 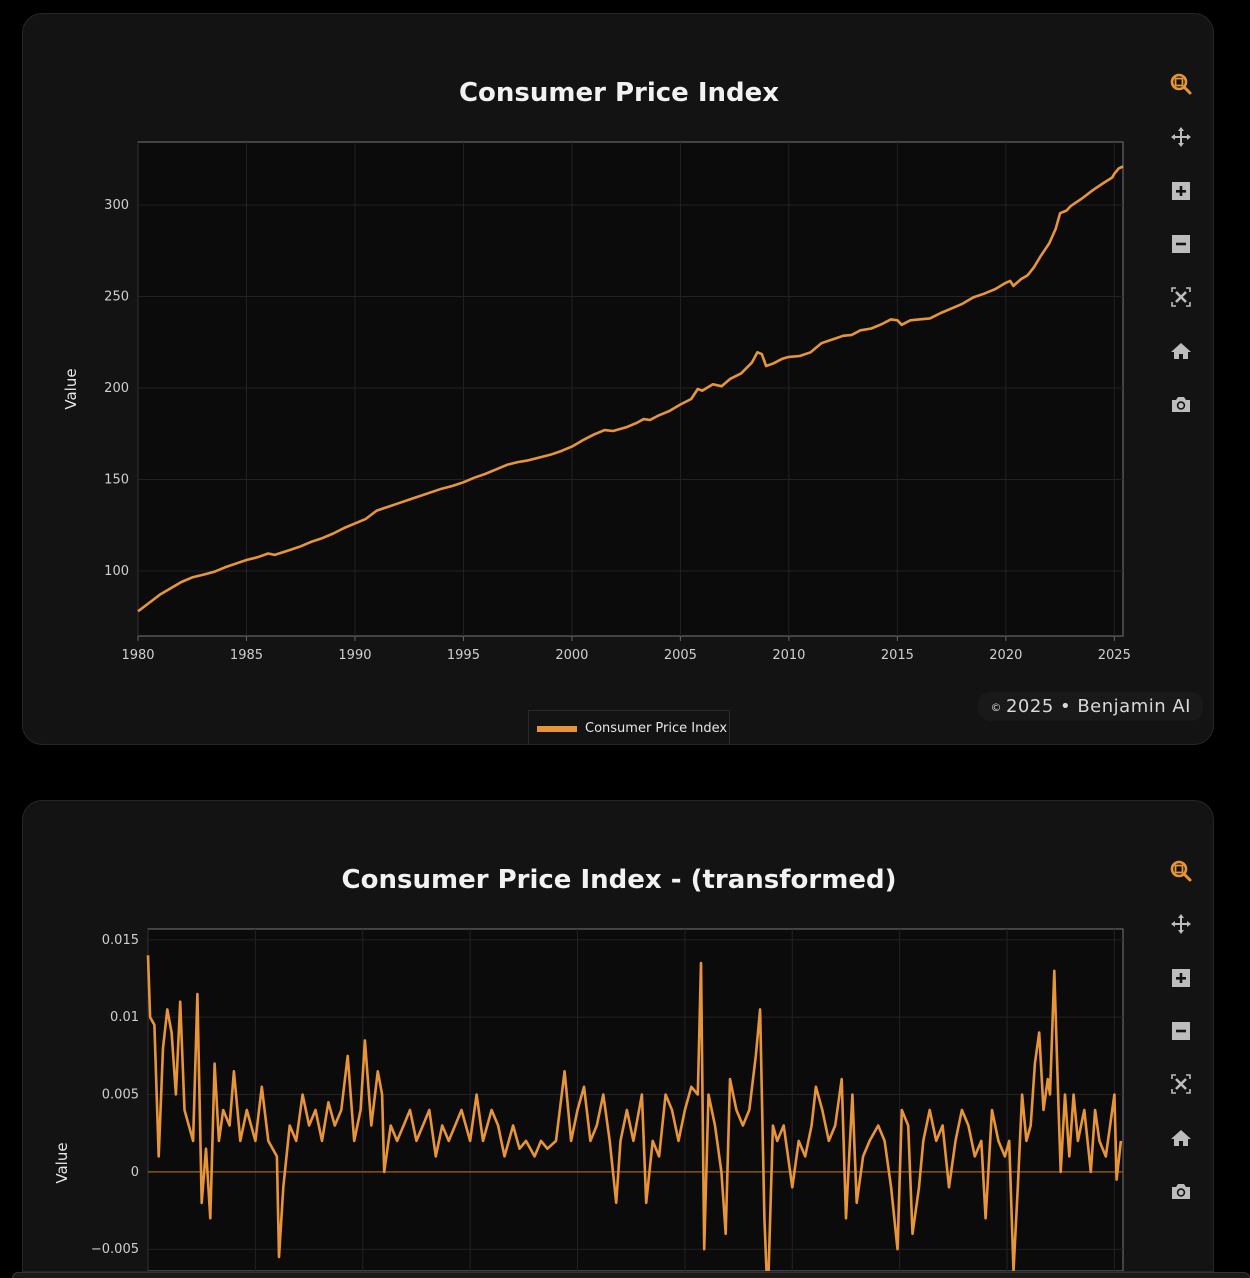 I want to click on x-tick-label: 2015, so click(x=897, y=655).